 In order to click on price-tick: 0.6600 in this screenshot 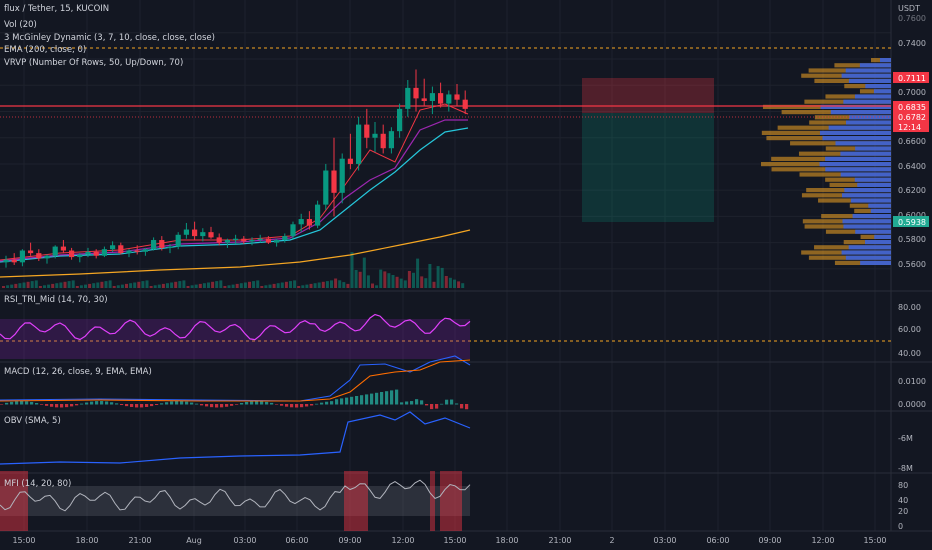, I will do `click(912, 141)`.